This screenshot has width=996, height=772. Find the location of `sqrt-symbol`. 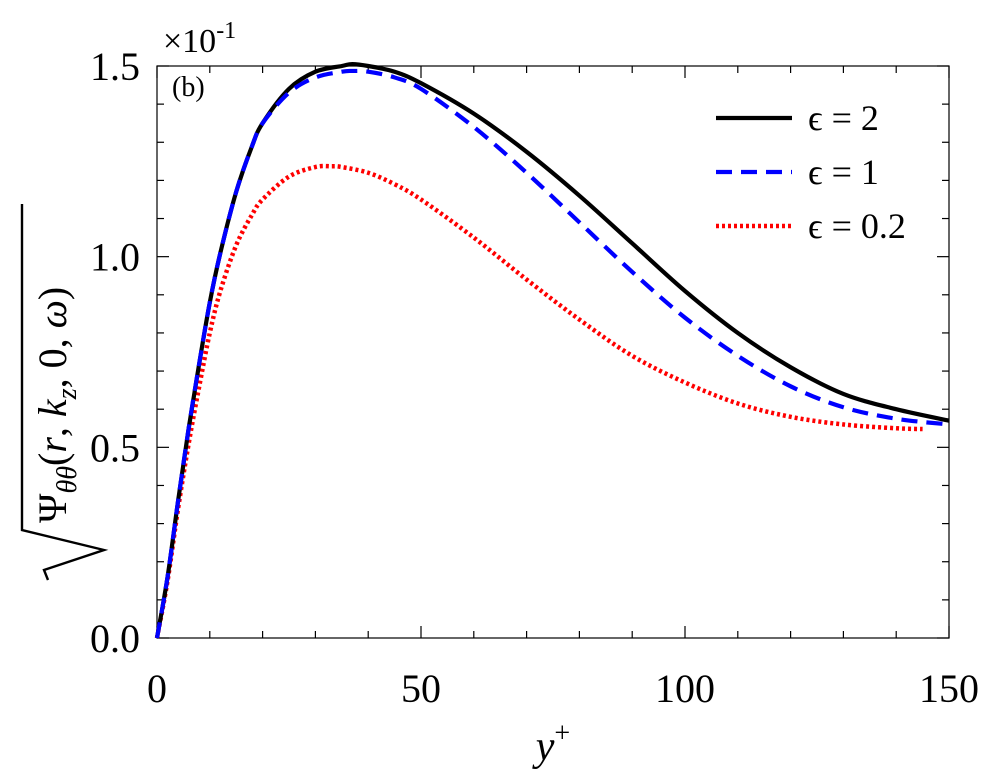

sqrt-symbol is located at coordinates (64, 392).